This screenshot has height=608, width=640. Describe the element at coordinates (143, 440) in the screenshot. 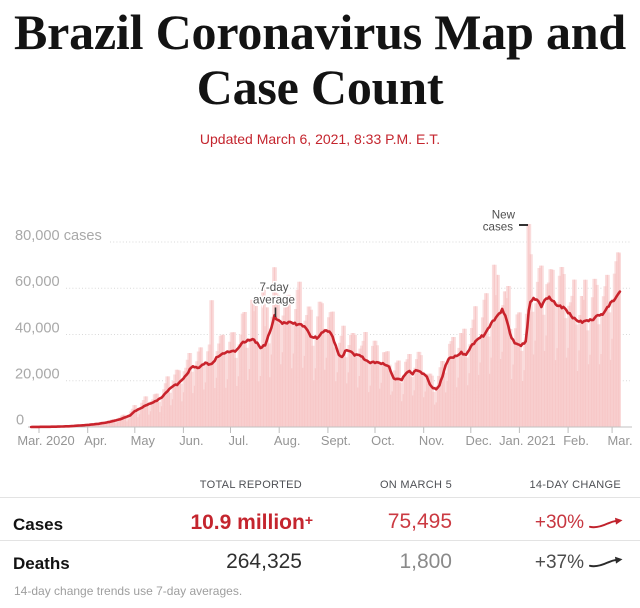

I see `svg-text: May` at that location.